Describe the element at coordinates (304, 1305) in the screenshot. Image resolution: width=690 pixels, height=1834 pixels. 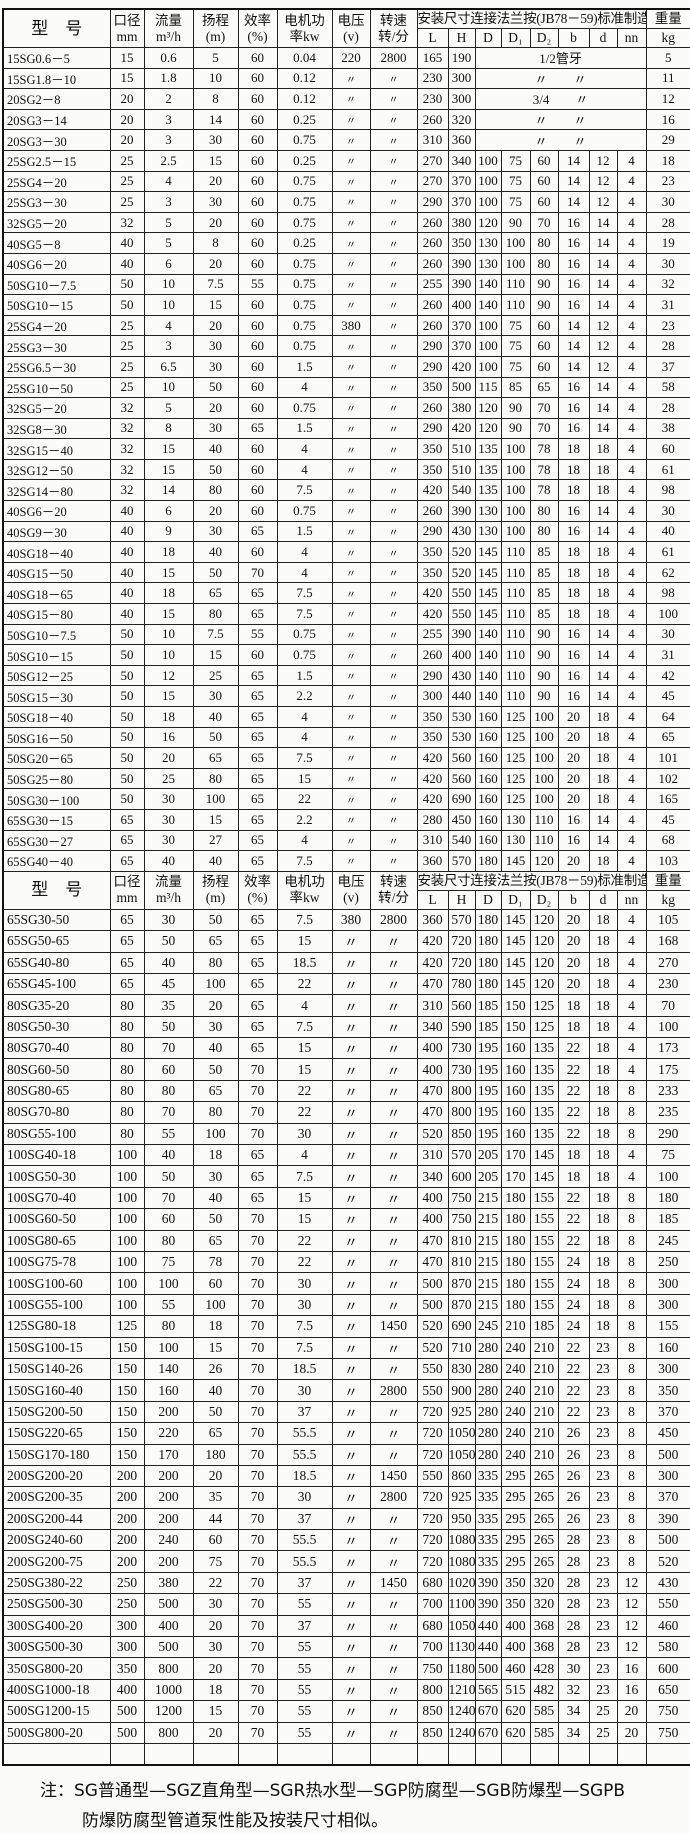
I see `value-cell: 30` at that location.